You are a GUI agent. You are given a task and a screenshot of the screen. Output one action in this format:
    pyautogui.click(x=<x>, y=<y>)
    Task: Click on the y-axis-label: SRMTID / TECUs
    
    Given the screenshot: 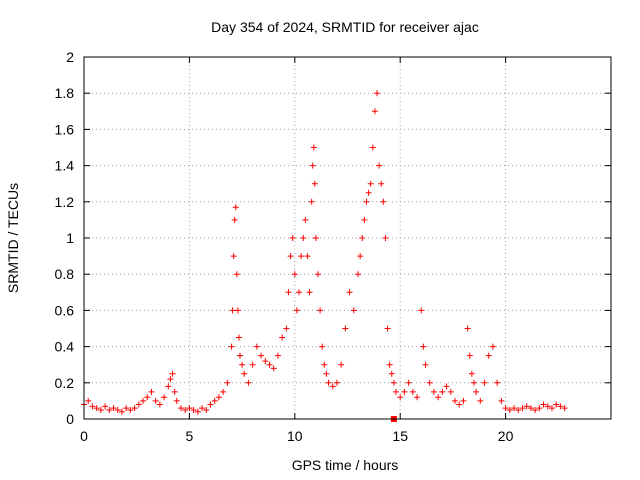 What is the action you would take?
    pyautogui.click(x=13, y=238)
    